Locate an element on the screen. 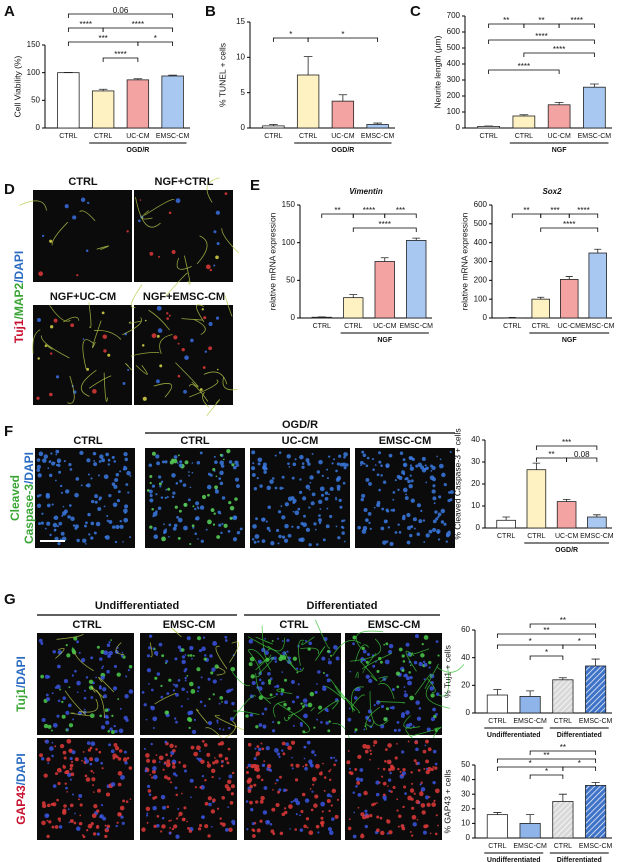  y-tick-label: 60 is located at coordinates (465, 629).